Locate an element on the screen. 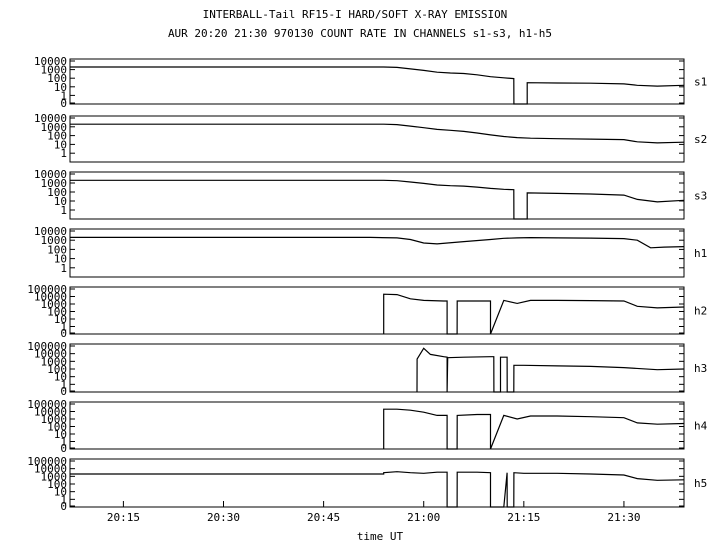  series-label: s3 is located at coordinates (700, 196).